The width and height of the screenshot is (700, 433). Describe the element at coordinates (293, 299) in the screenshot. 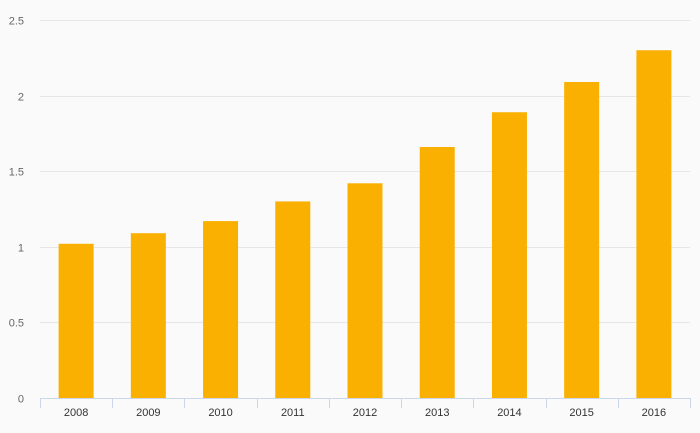

I see `bar-2011` at that location.